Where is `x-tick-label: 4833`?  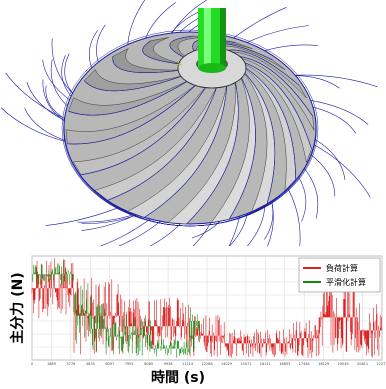 x-tick-label: 4833 is located at coordinates (90, 364).